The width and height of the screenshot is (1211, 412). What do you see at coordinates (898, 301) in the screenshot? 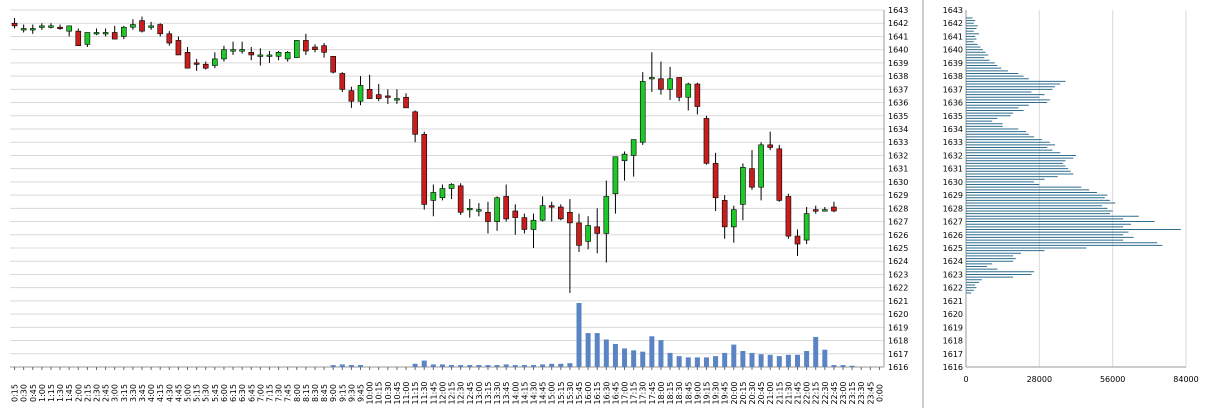
I see `y-tick-label: 1621` at bounding box center [898, 301].